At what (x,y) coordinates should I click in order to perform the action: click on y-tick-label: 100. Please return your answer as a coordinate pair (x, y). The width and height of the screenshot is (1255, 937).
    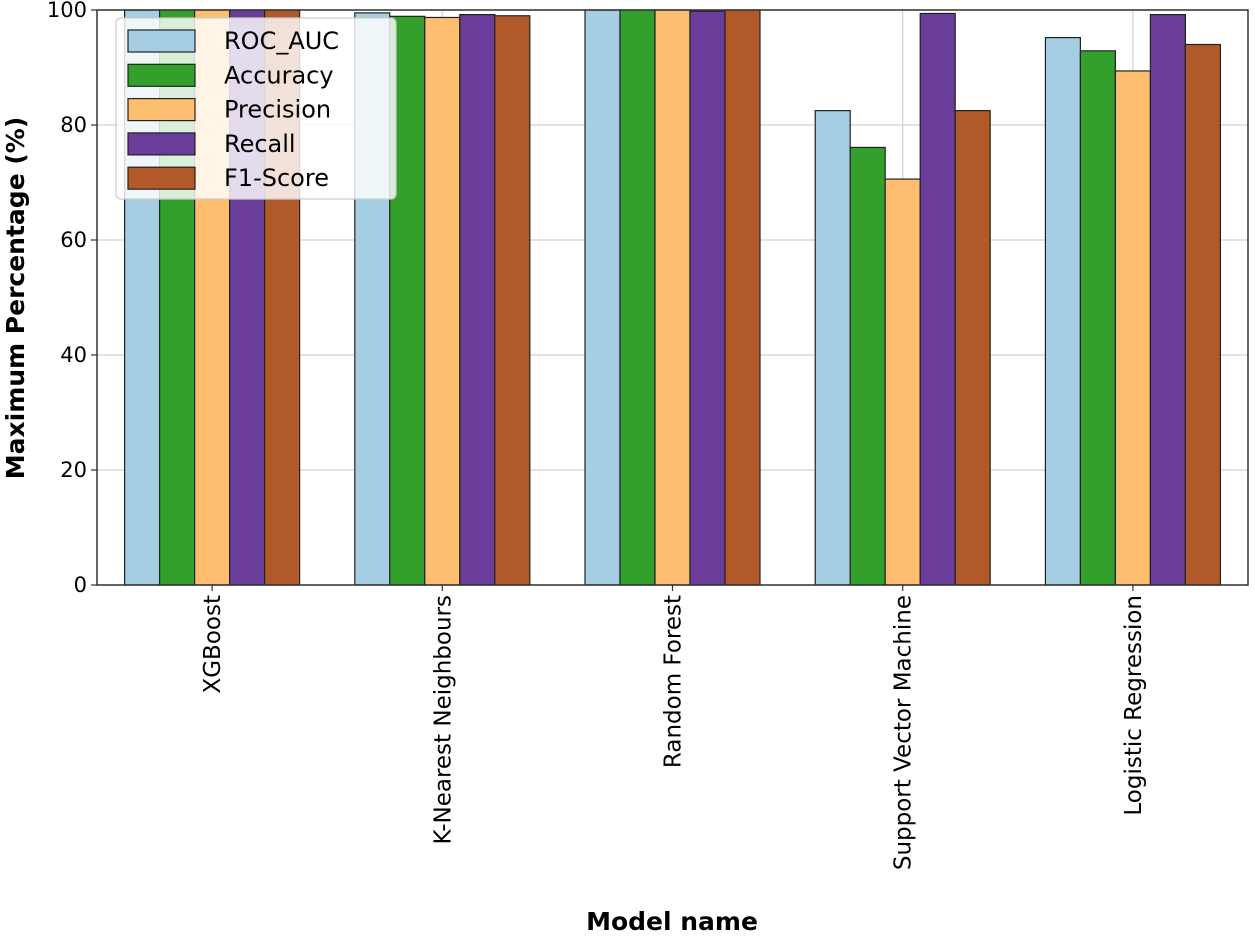
    Looking at the image, I should click on (67, 11).